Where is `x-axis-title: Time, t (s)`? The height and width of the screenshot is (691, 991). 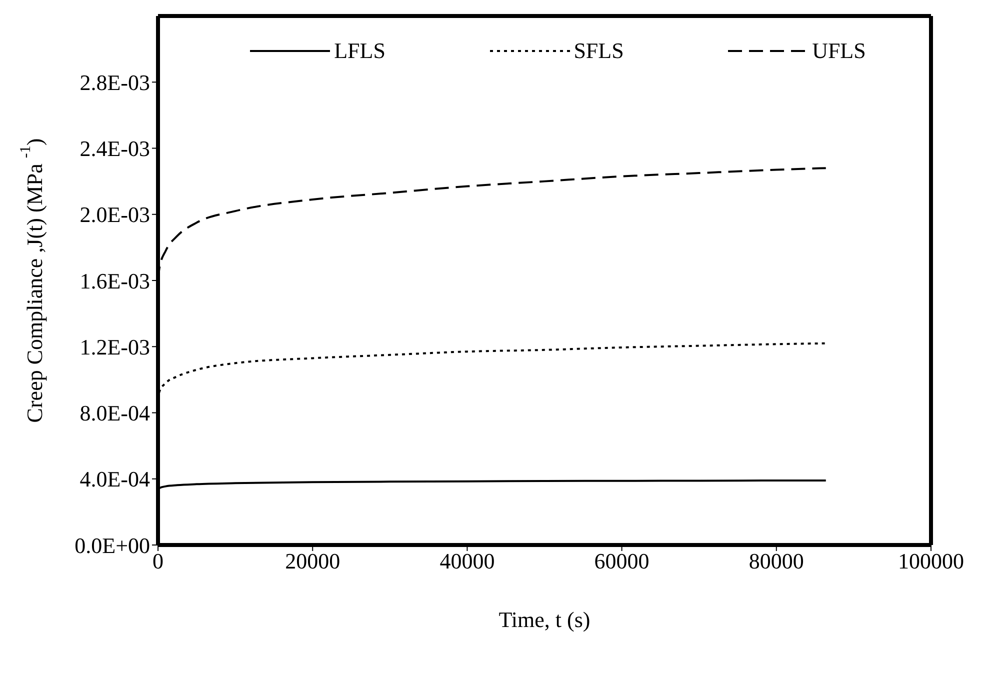
x-axis-title: Time, t (s) is located at coordinates (544, 619).